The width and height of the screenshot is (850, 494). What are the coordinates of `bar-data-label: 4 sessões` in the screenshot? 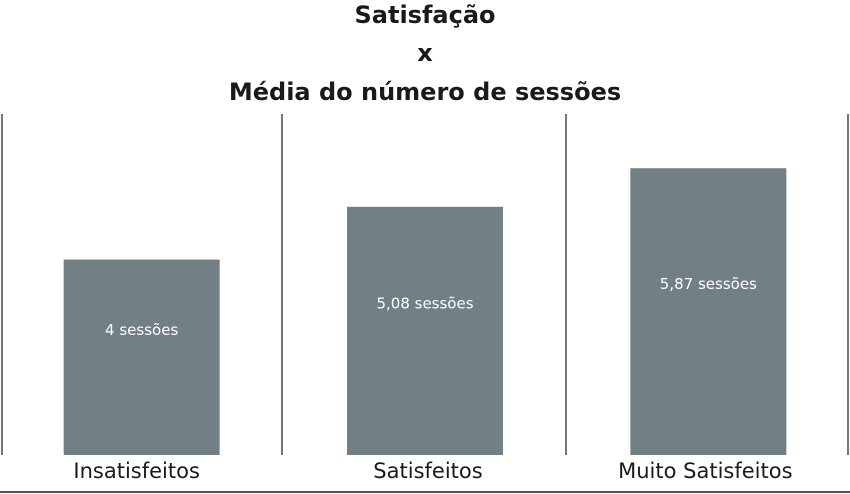 It's located at (141, 330).